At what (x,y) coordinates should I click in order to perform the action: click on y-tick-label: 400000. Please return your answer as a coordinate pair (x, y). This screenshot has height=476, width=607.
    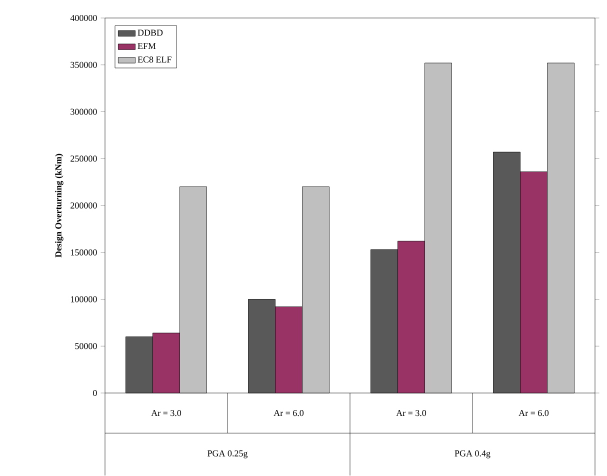
    Looking at the image, I should click on (83, 18).